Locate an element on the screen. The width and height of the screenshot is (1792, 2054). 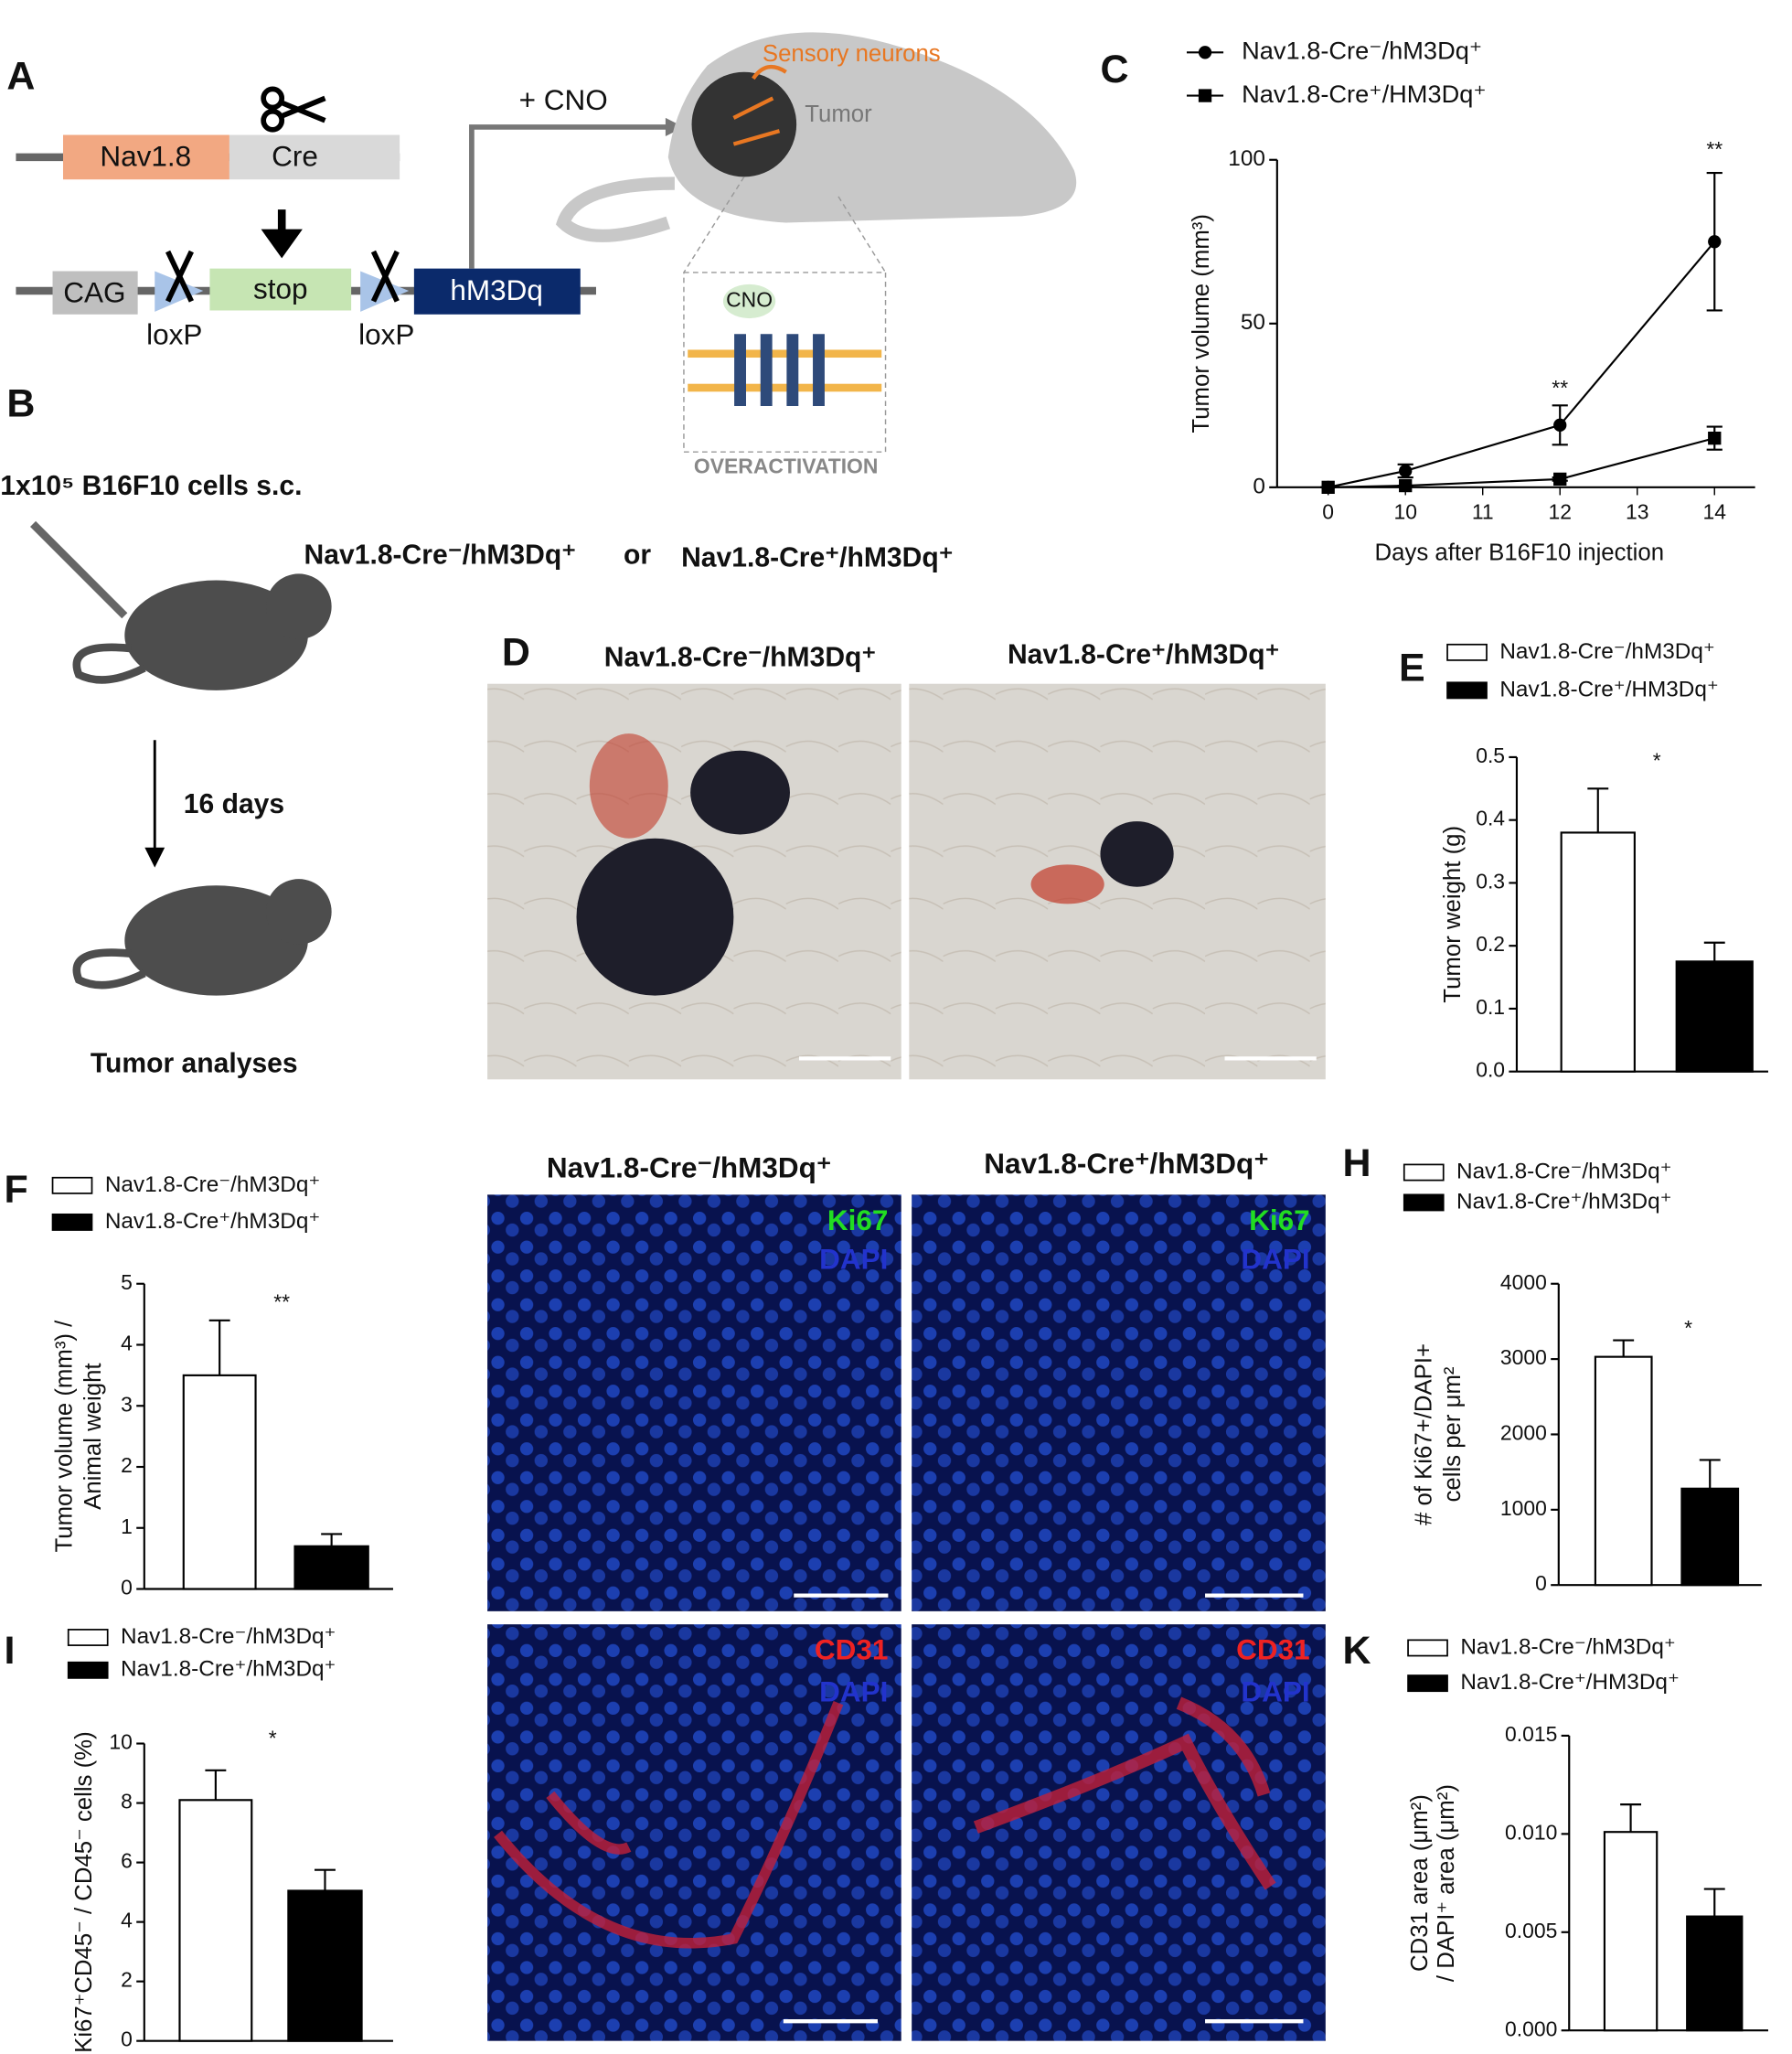
panel-label: I is located at coordinates (10, 1651).